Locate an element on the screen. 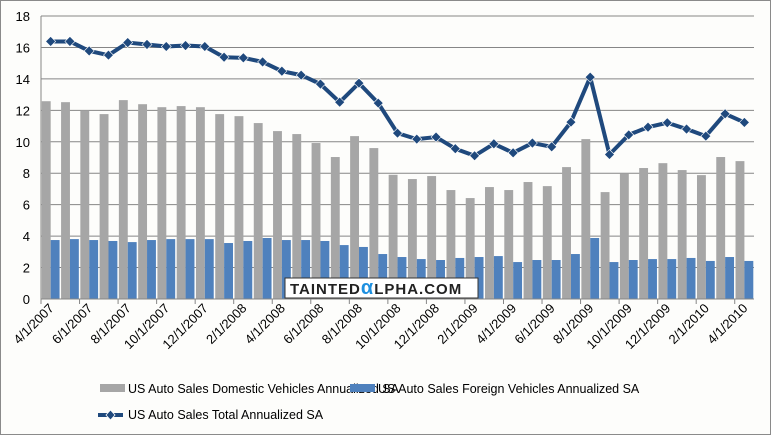 This screenshot has height=435, width=771. y-tick-label: 16 is located at coordinates (23, 47).